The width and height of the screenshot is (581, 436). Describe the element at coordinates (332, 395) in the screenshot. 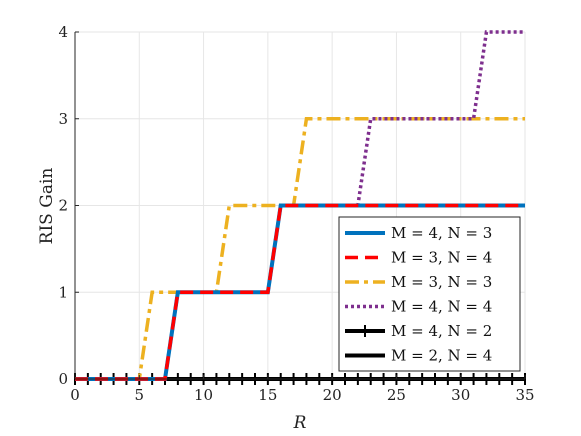

I see `x-tick-label: 20` at that location.